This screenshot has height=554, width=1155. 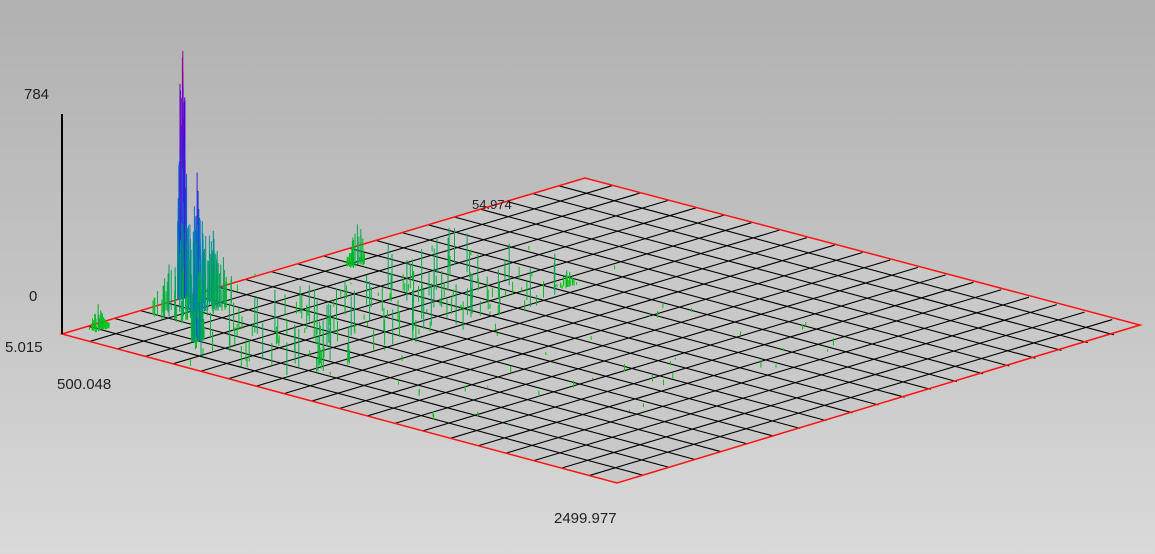 What do you see at coordinates (33, 296) in the screenshot?
I see `z-min-label: 0` at bounding box center [33, 296].